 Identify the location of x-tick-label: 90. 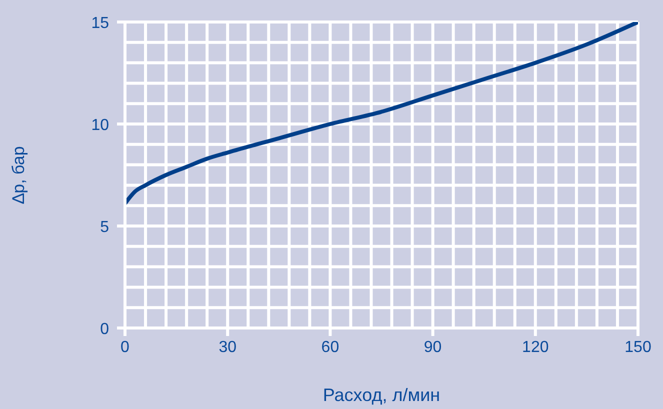
(433, 347).